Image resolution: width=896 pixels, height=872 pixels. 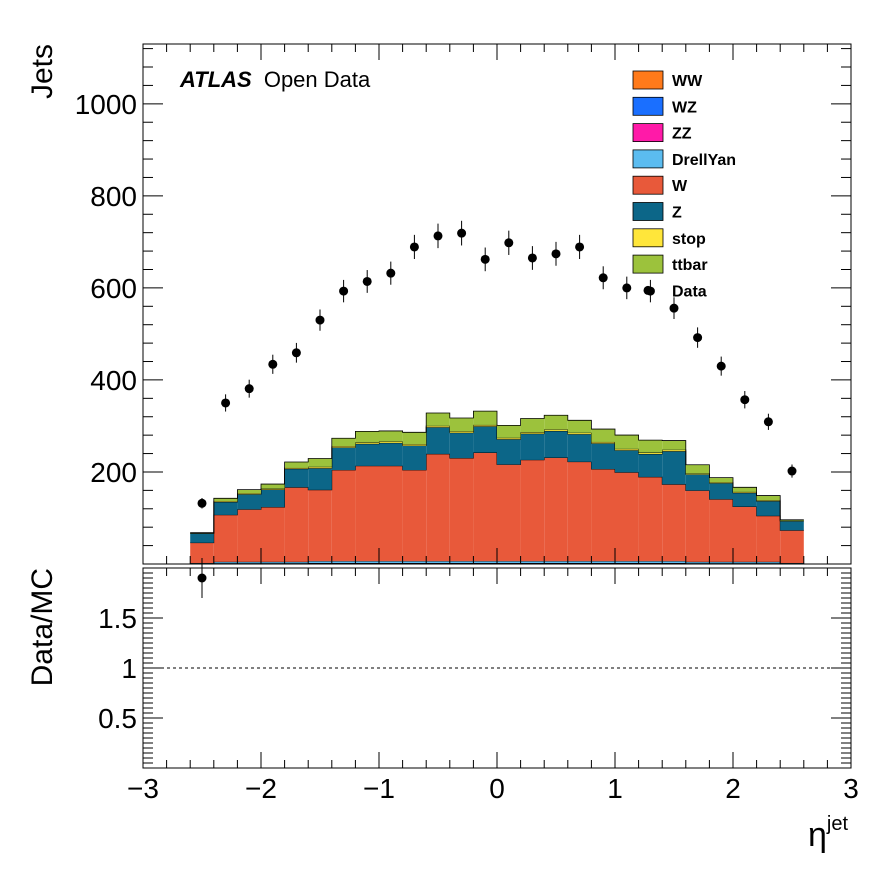 I want to click on legend-label-zz: ZZ, so click(x=682, y=134).